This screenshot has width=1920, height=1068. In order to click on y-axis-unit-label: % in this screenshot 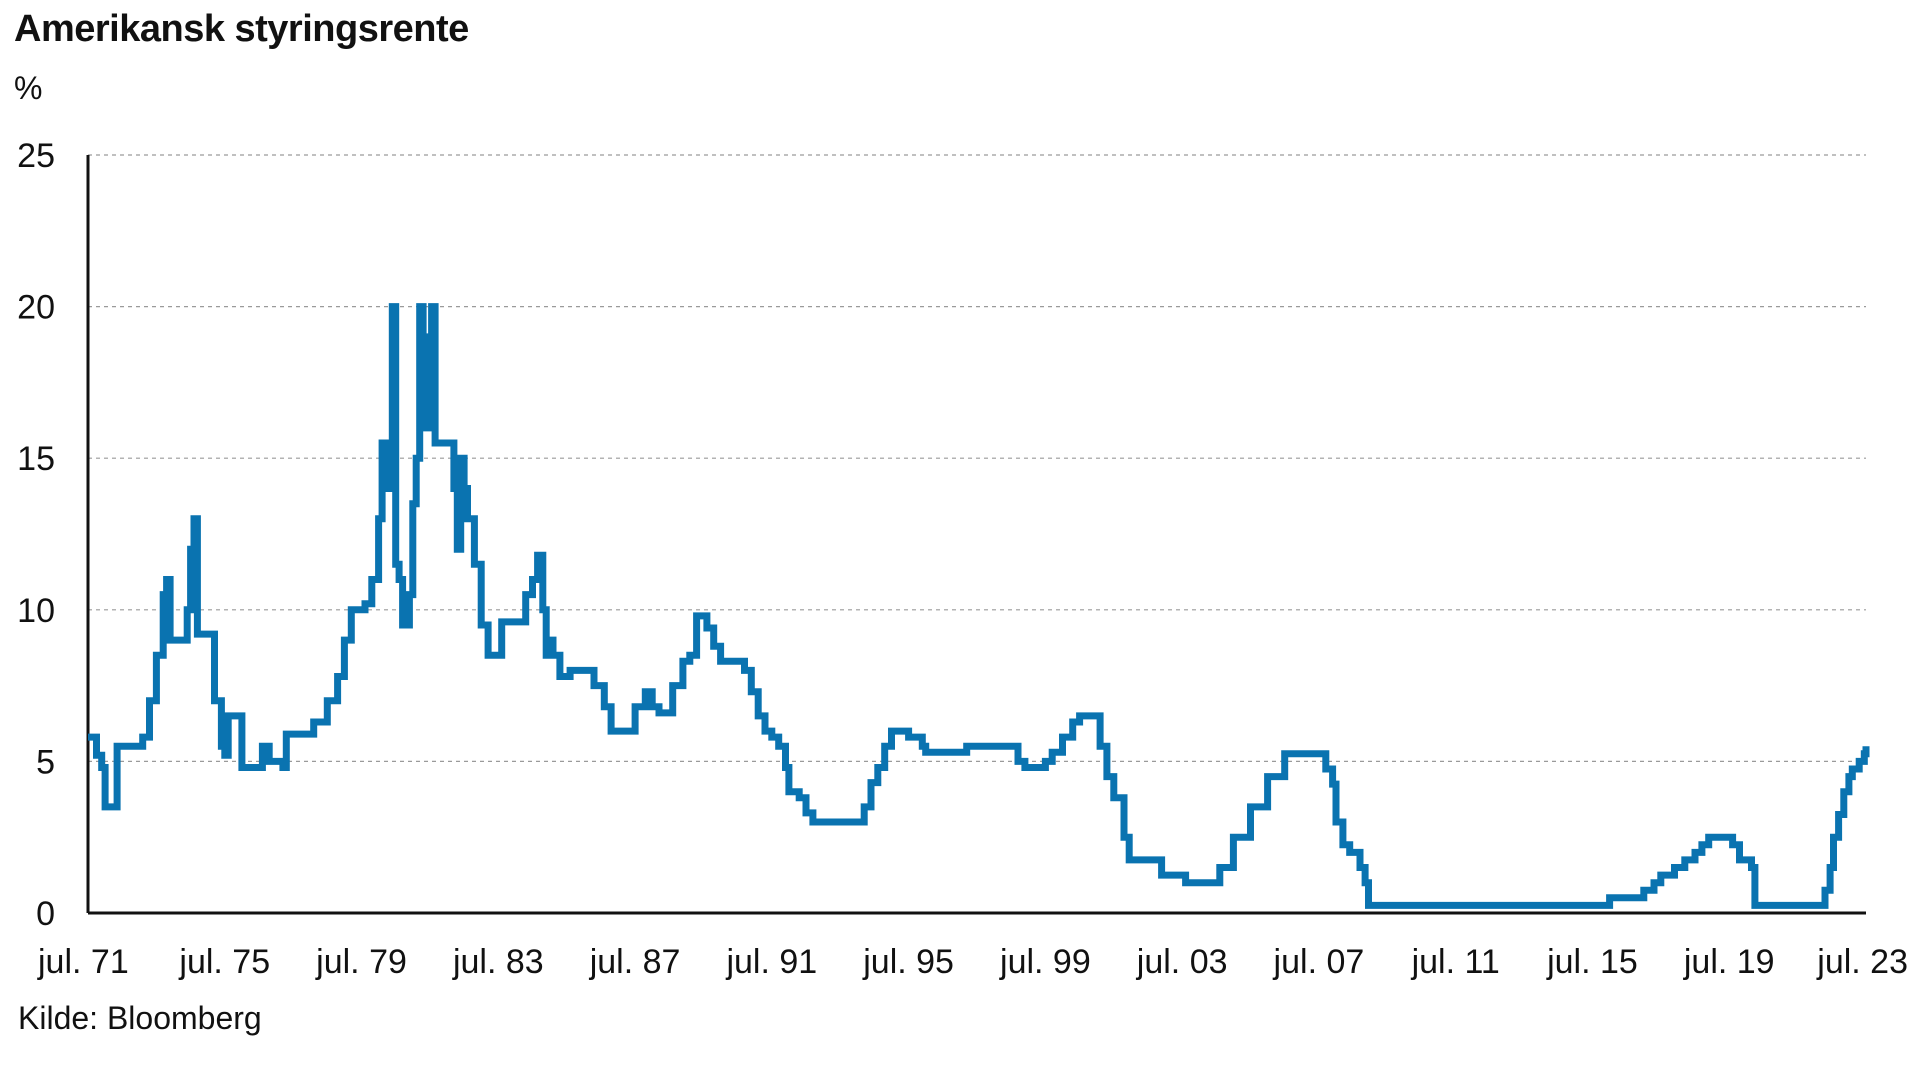, I will do `click(28, 88)`.